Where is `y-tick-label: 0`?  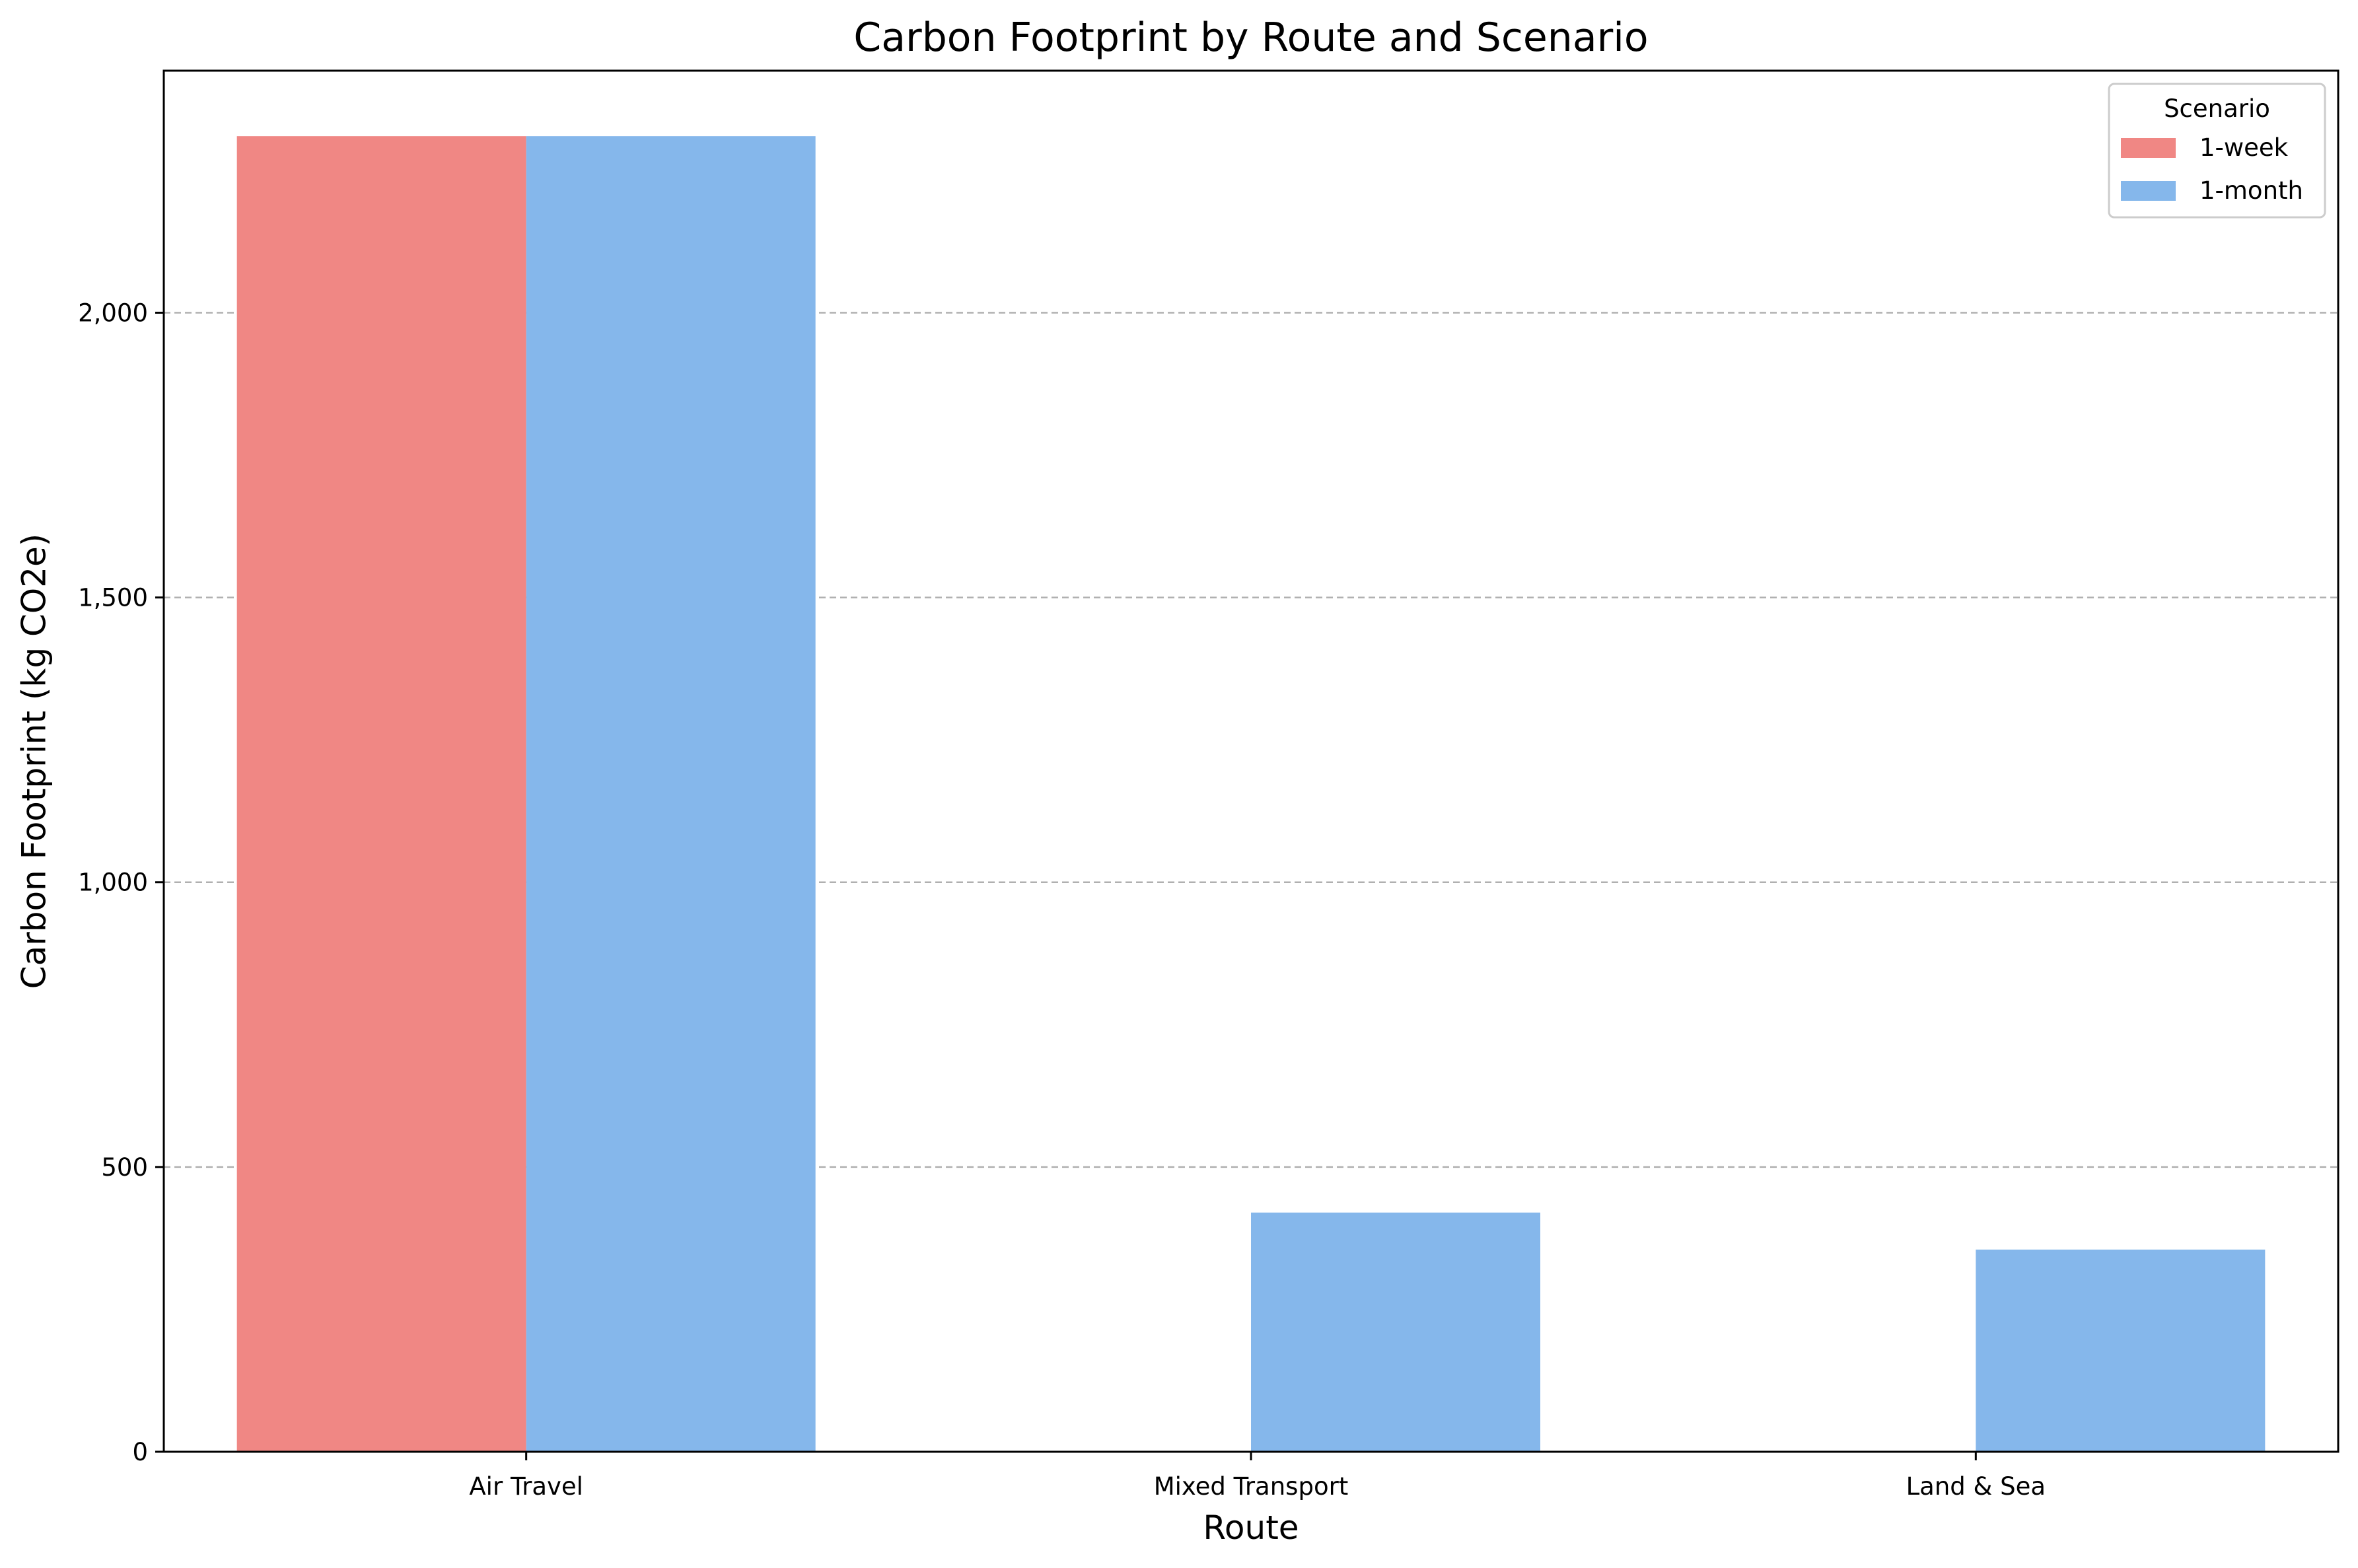 y-tick-label: 0 is located at coordinates (140, 1452).